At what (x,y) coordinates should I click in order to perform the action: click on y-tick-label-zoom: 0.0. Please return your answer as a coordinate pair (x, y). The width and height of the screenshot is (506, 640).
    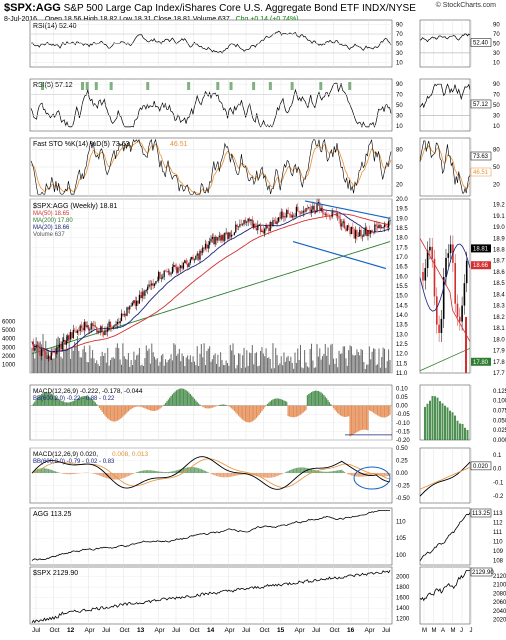
    Looking at the image, I should click on (497, 470).